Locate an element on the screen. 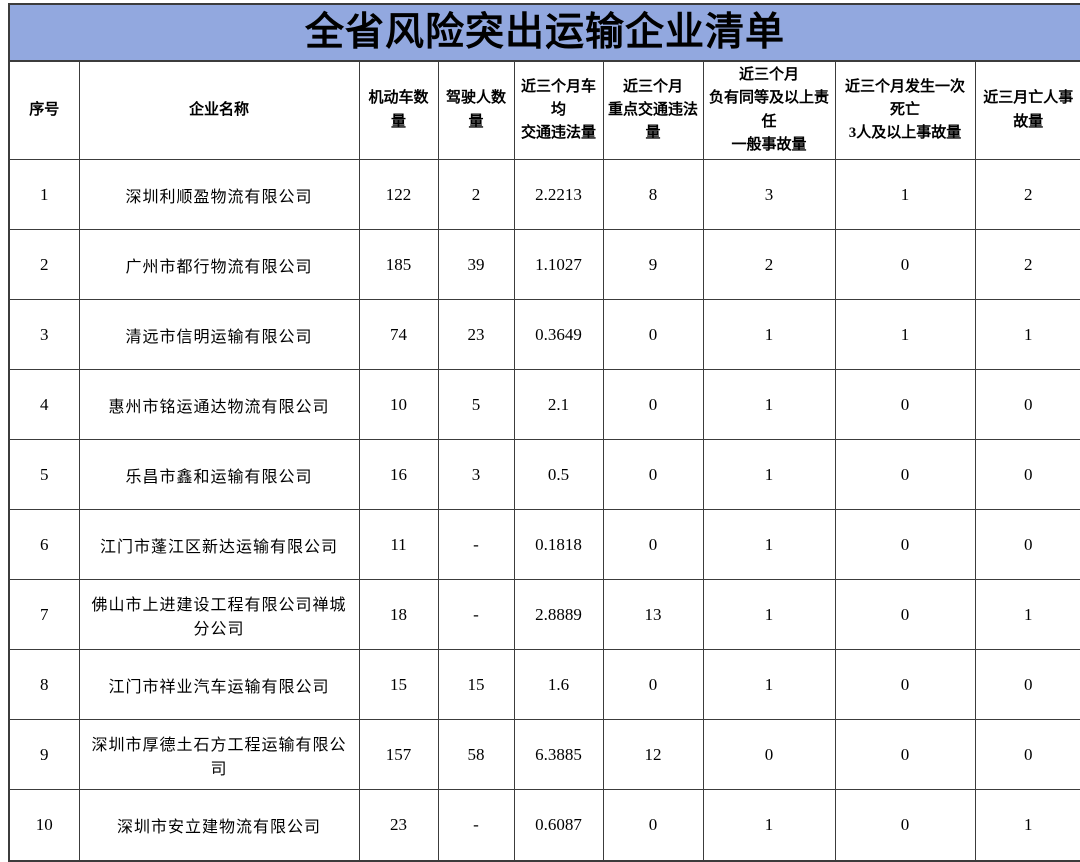 The width and height of the screenshot is (1080, 862). company-name-cell: 深圳利顺盈物流有限公司 is located at coordinates (219, 194).